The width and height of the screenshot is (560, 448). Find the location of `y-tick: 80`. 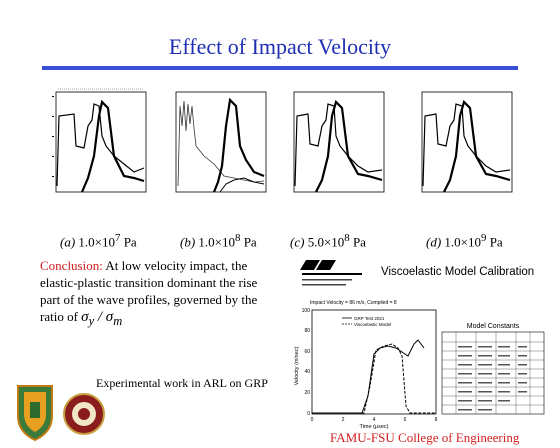

y-tick: 80 is located at coordinates (307, 331).